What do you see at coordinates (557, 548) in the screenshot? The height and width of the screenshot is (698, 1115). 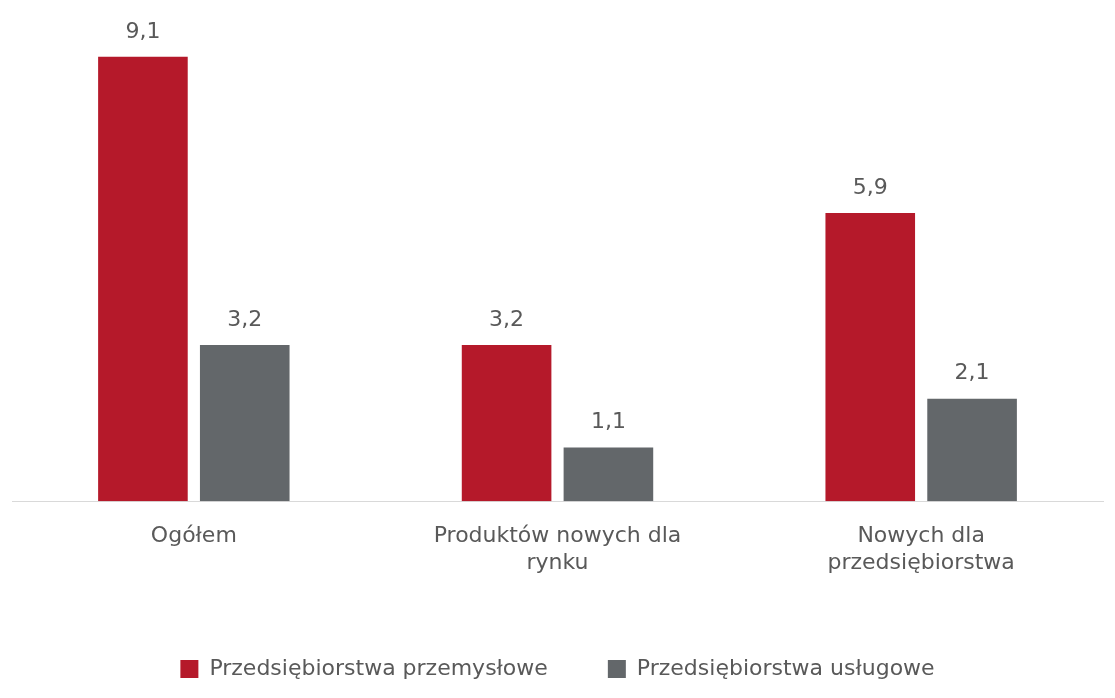 I see `x-tick-label: Produktów nowych dla rynku` at bounding box center [557, 548].